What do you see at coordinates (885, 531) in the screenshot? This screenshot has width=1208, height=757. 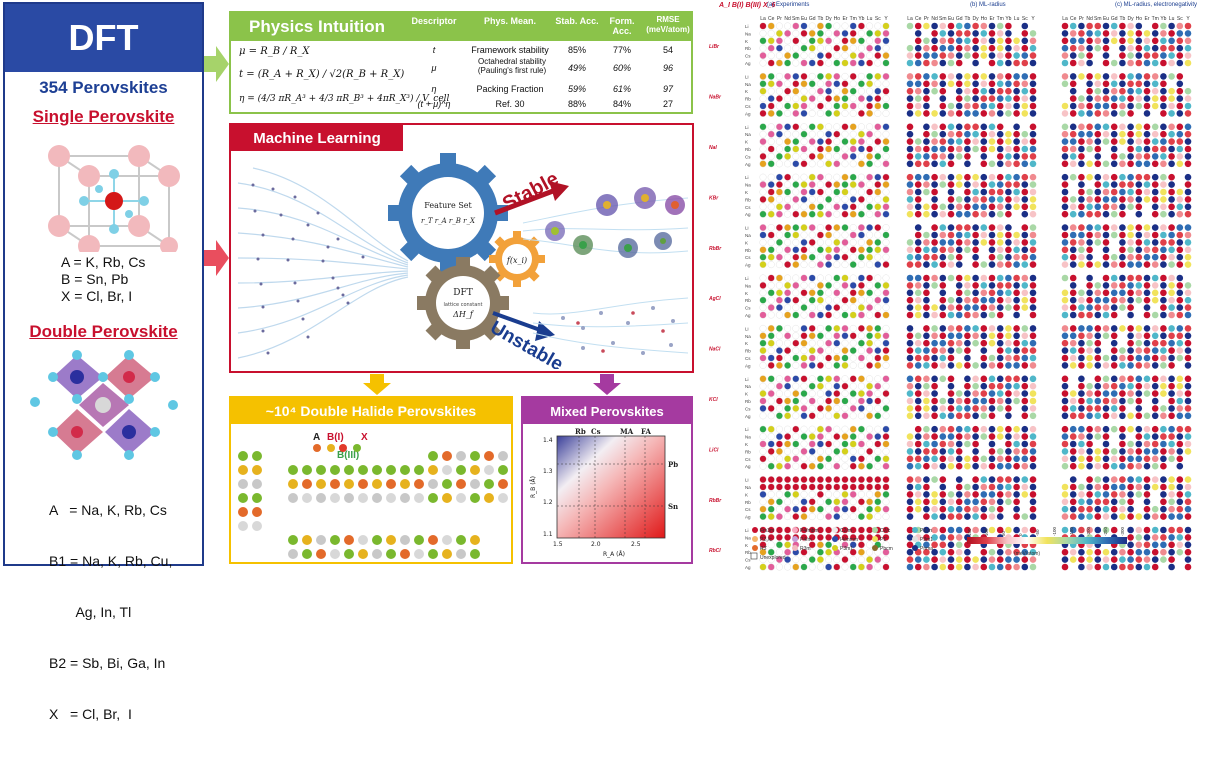 I see `legend-label: C2/c` at bounding box center [885, 531].